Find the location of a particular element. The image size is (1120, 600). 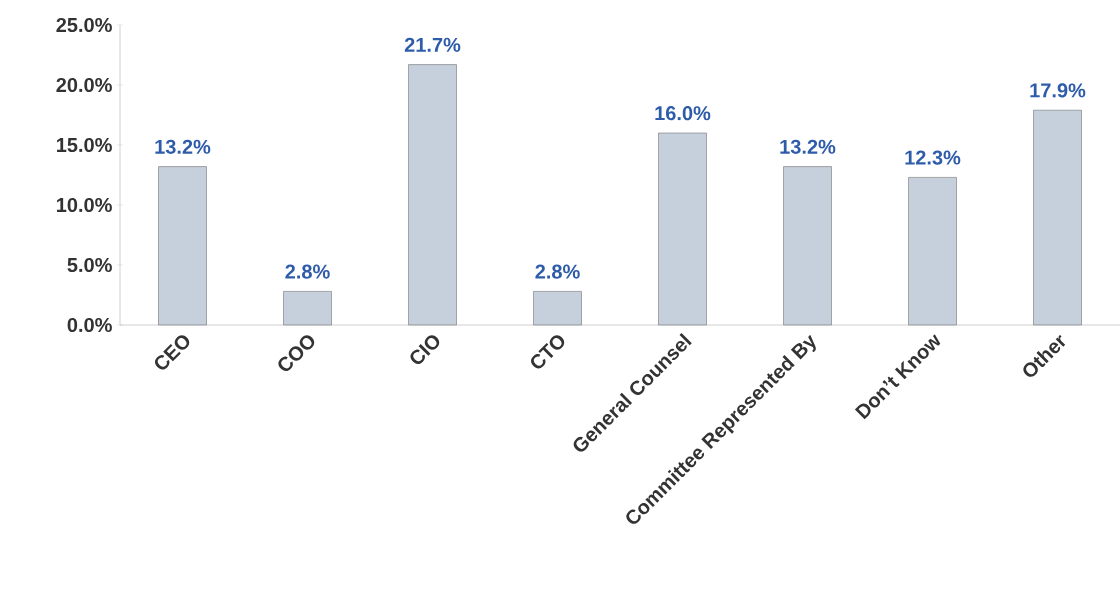

y-tick-label: 5.0% is located at coordinates (89, 265).